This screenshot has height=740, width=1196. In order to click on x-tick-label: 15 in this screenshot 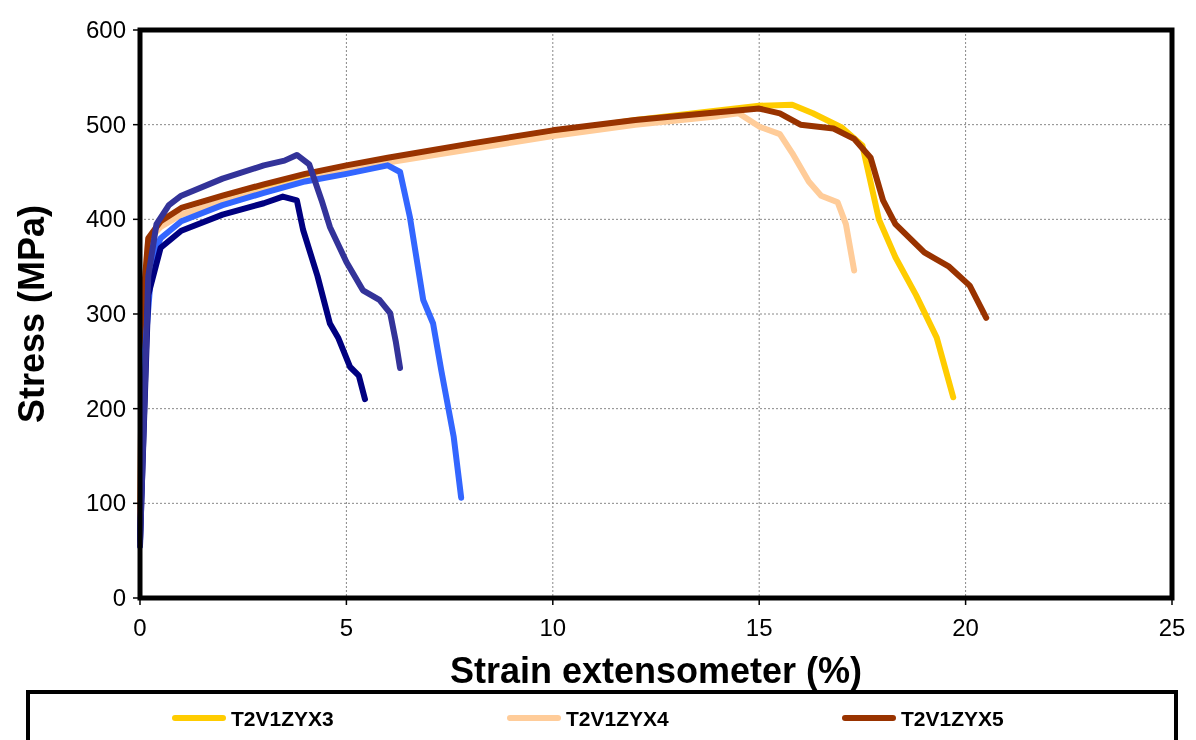, I will do `click(759, 627)`.